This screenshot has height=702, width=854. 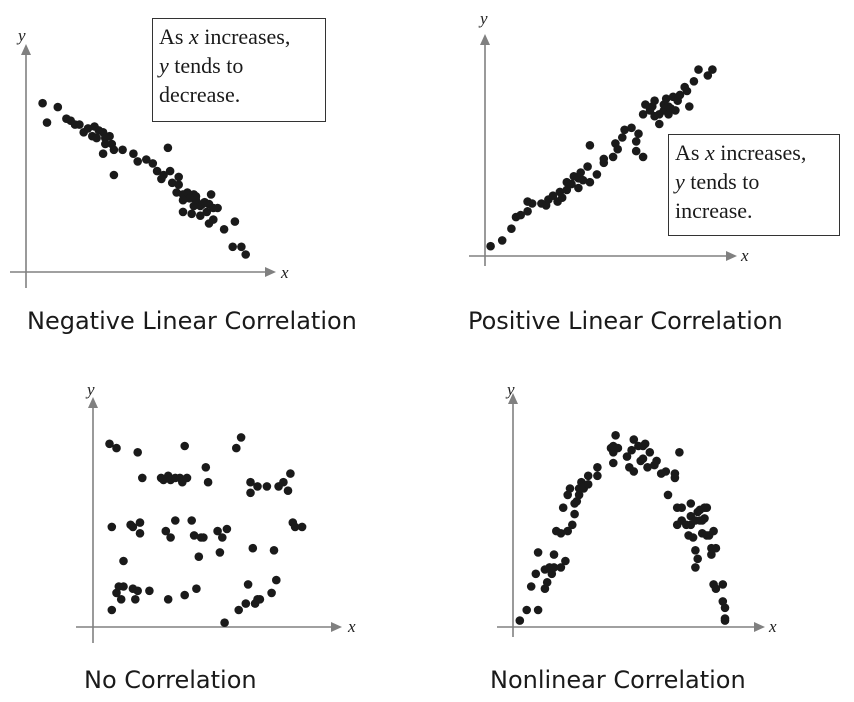 I want to click on chart-caption: No Correlation, so click(x=170, y=680).